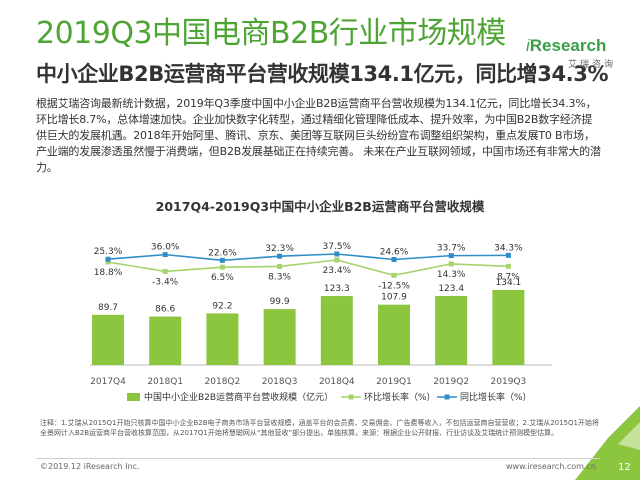 The height and width of the screenshot is (480, 640). Describe the element at coordinates (568, 45) in the screenshot. I see `logo-main-text: Research` at that location.